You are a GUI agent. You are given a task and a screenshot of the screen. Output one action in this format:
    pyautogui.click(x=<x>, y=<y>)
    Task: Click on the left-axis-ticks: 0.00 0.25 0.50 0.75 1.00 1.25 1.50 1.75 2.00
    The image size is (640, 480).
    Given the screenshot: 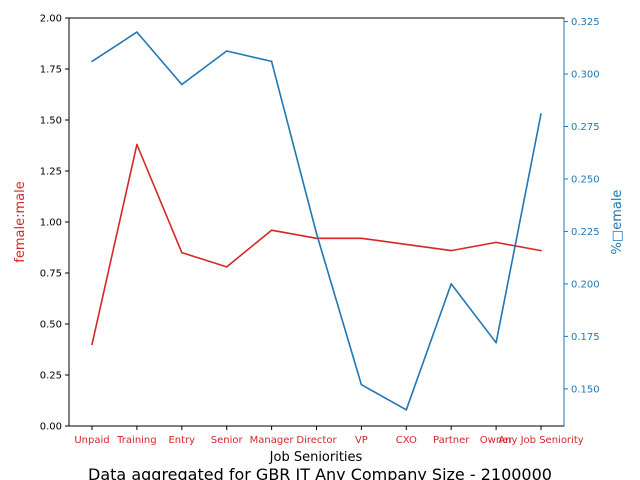 What is the action you would take?
    pyautogui.click(x=54, y=223)
    